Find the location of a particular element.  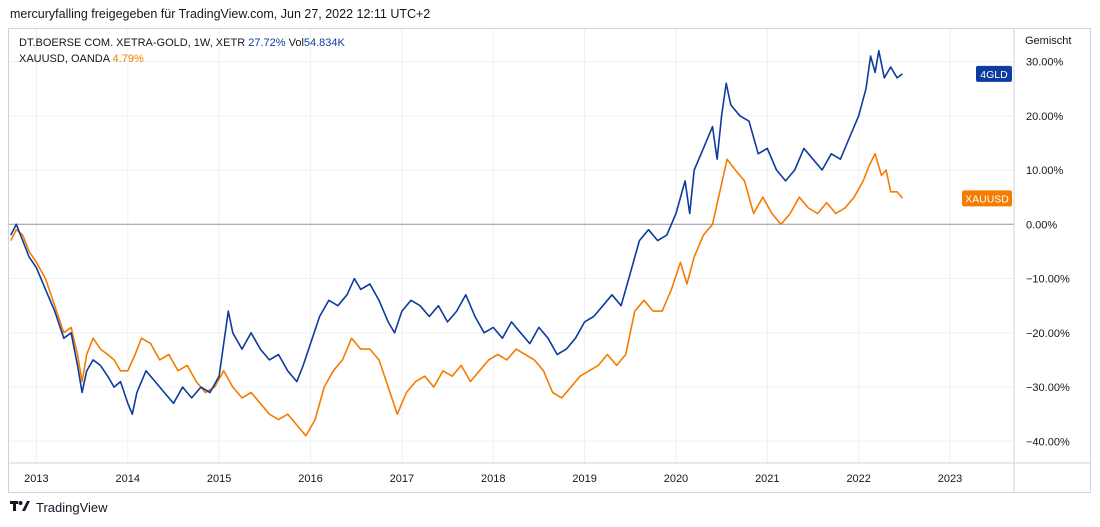

y-tick-label-3: 0.00% is located at coordinates (1041, 225).